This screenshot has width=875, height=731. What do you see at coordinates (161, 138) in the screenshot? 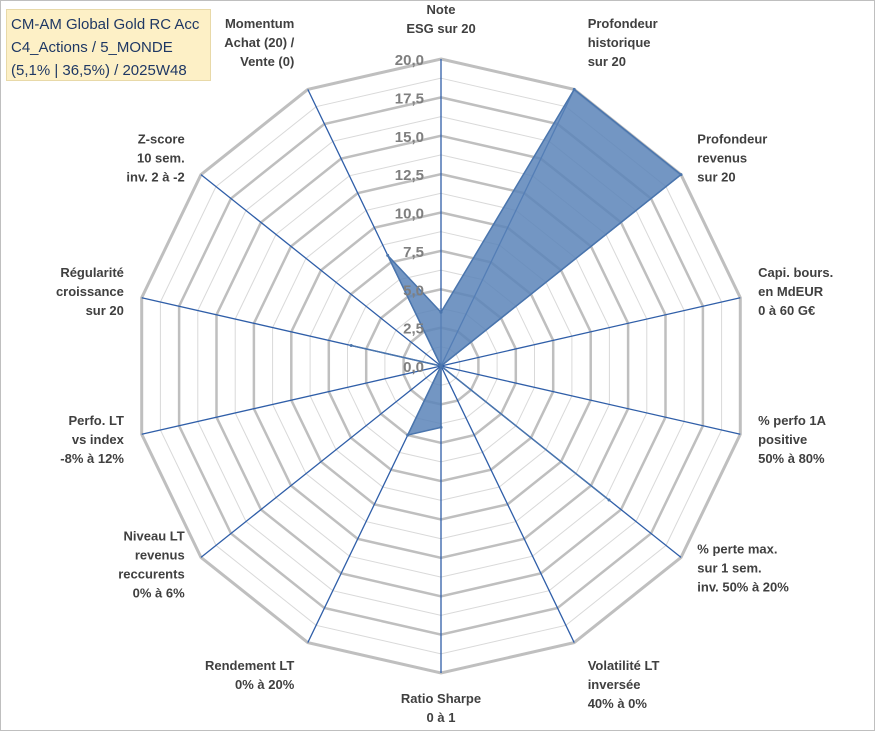
I see `axis-label-line: Z-score` at bounding box center [161, 138].